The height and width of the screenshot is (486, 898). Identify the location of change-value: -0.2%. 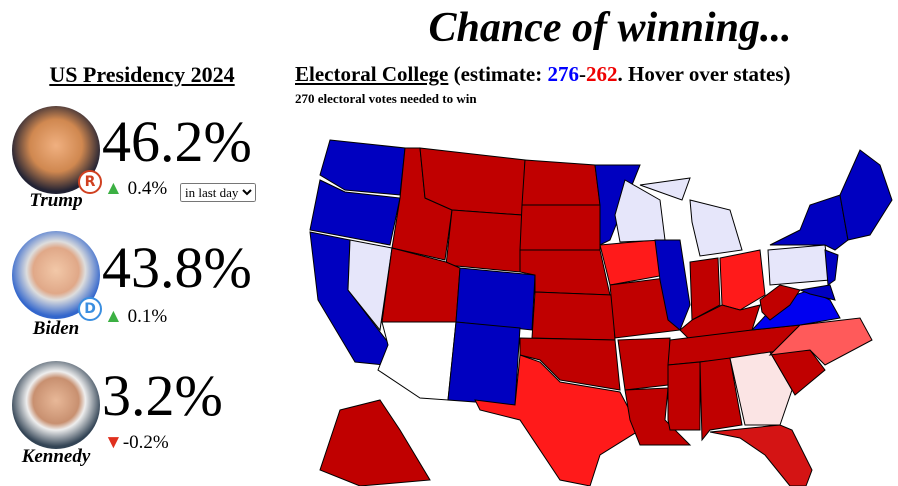
(145, 442).